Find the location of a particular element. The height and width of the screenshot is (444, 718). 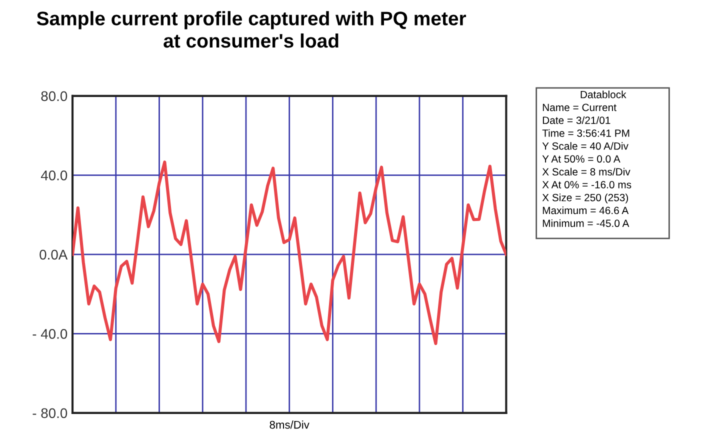

y-tick-label: - 80.0 is located at coordinates (50, 413).